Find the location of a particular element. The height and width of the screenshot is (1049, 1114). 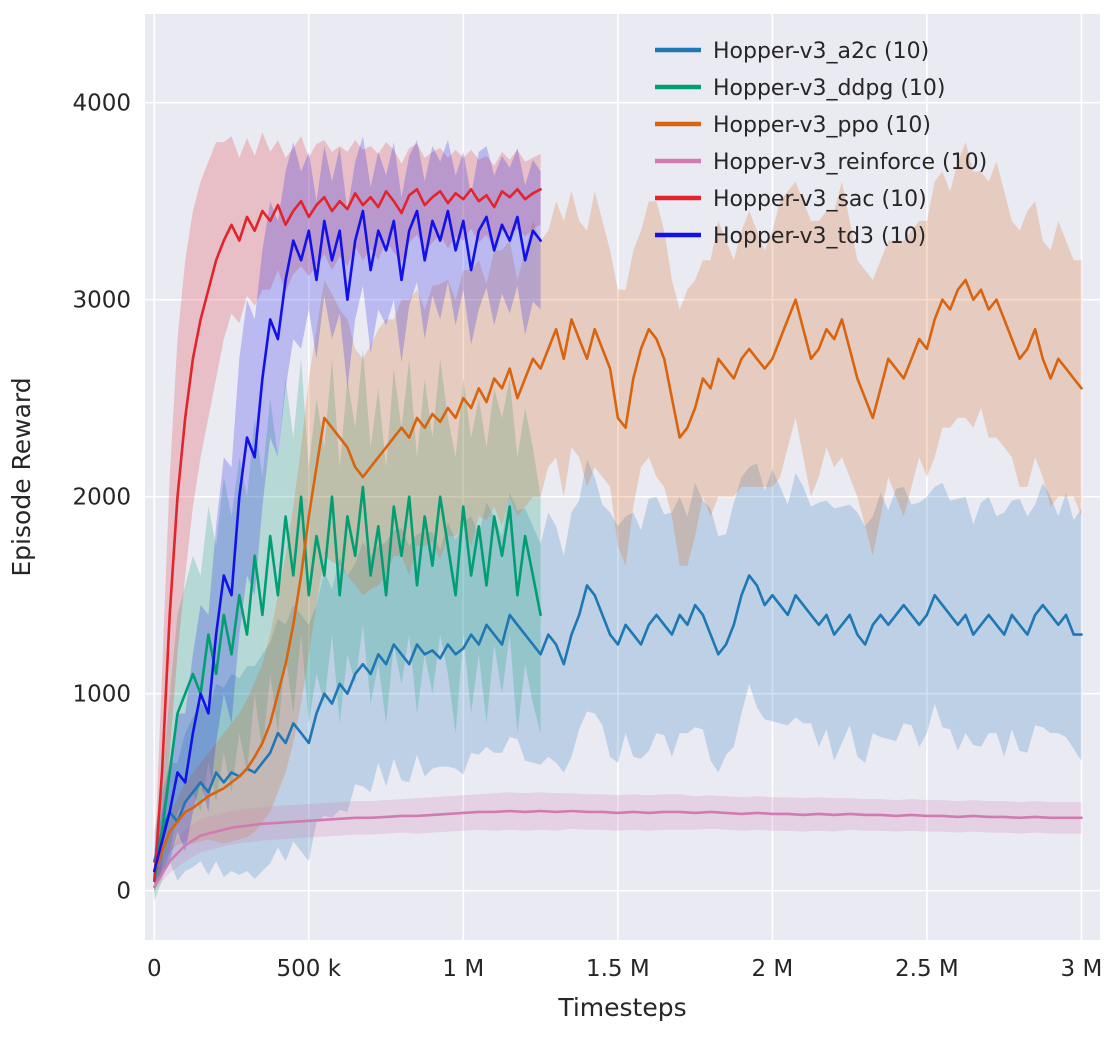

legend-item: Hopper-v3_td3 (10) is located at coordinates (790, 236).